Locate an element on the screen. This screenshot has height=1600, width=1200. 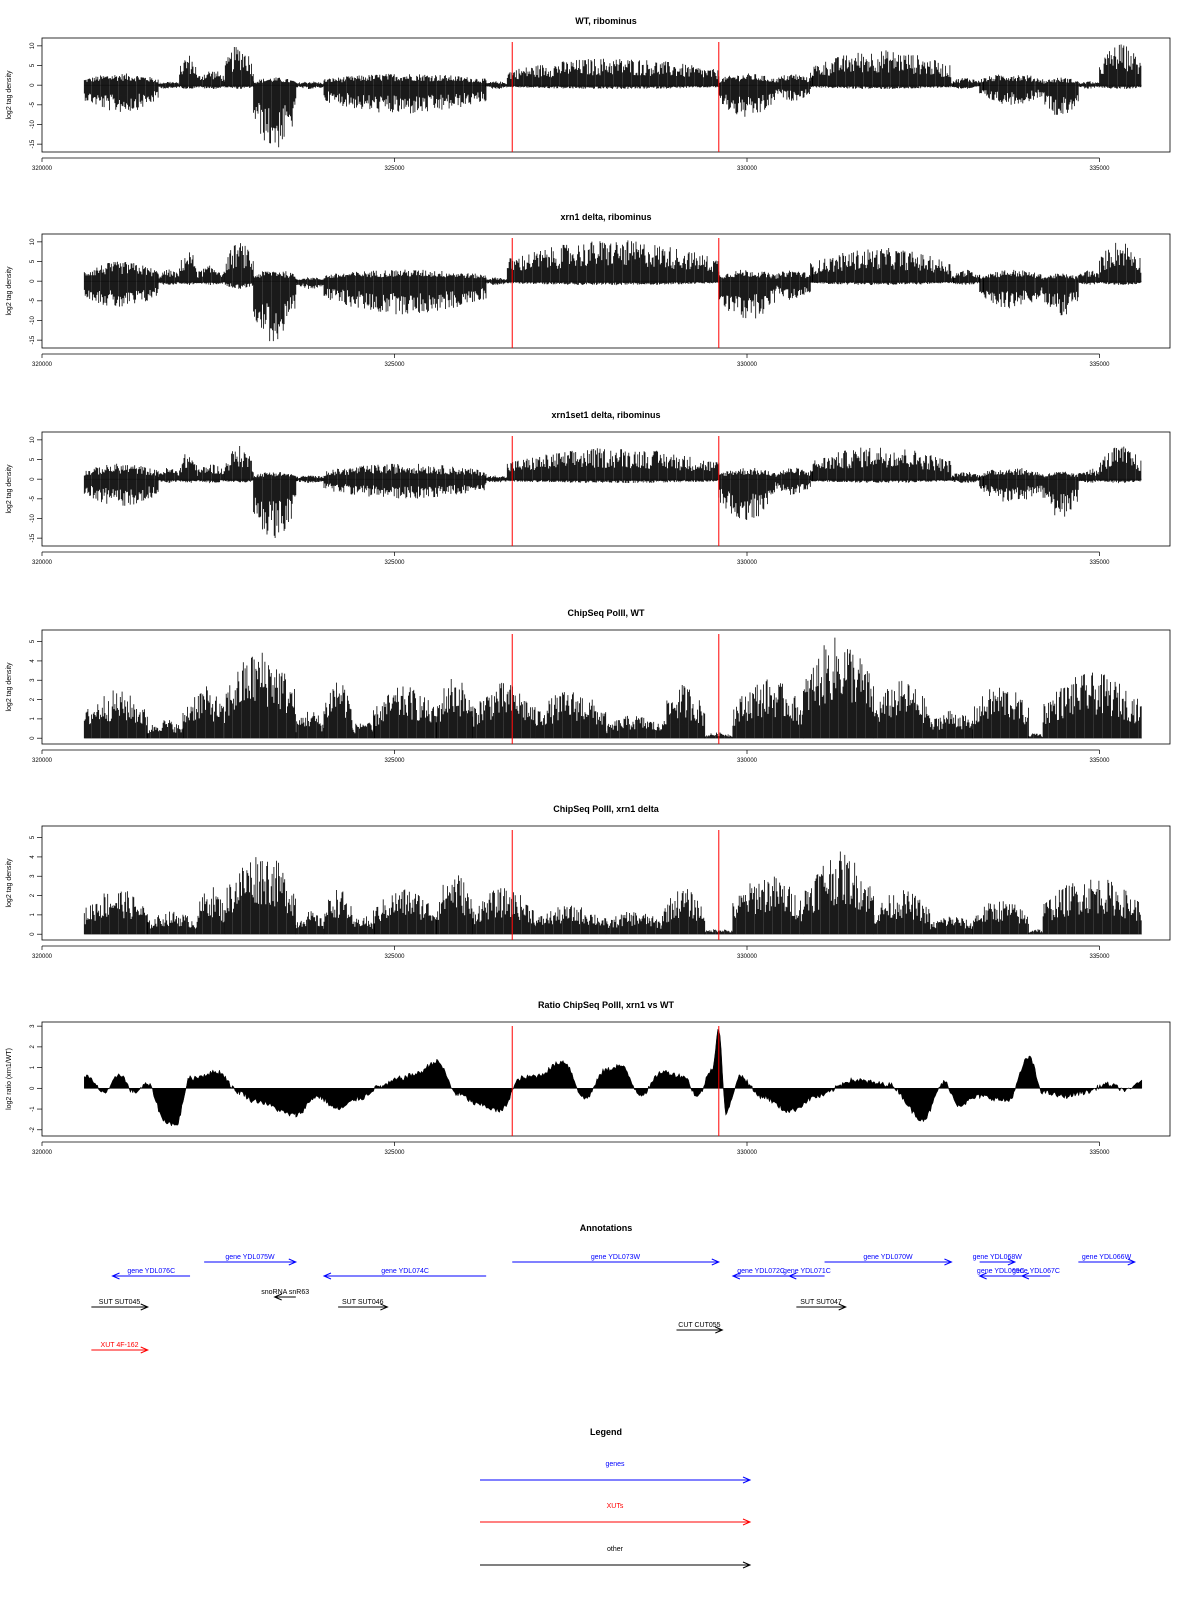
legend-label: other is located at coordinates (615, 1549).